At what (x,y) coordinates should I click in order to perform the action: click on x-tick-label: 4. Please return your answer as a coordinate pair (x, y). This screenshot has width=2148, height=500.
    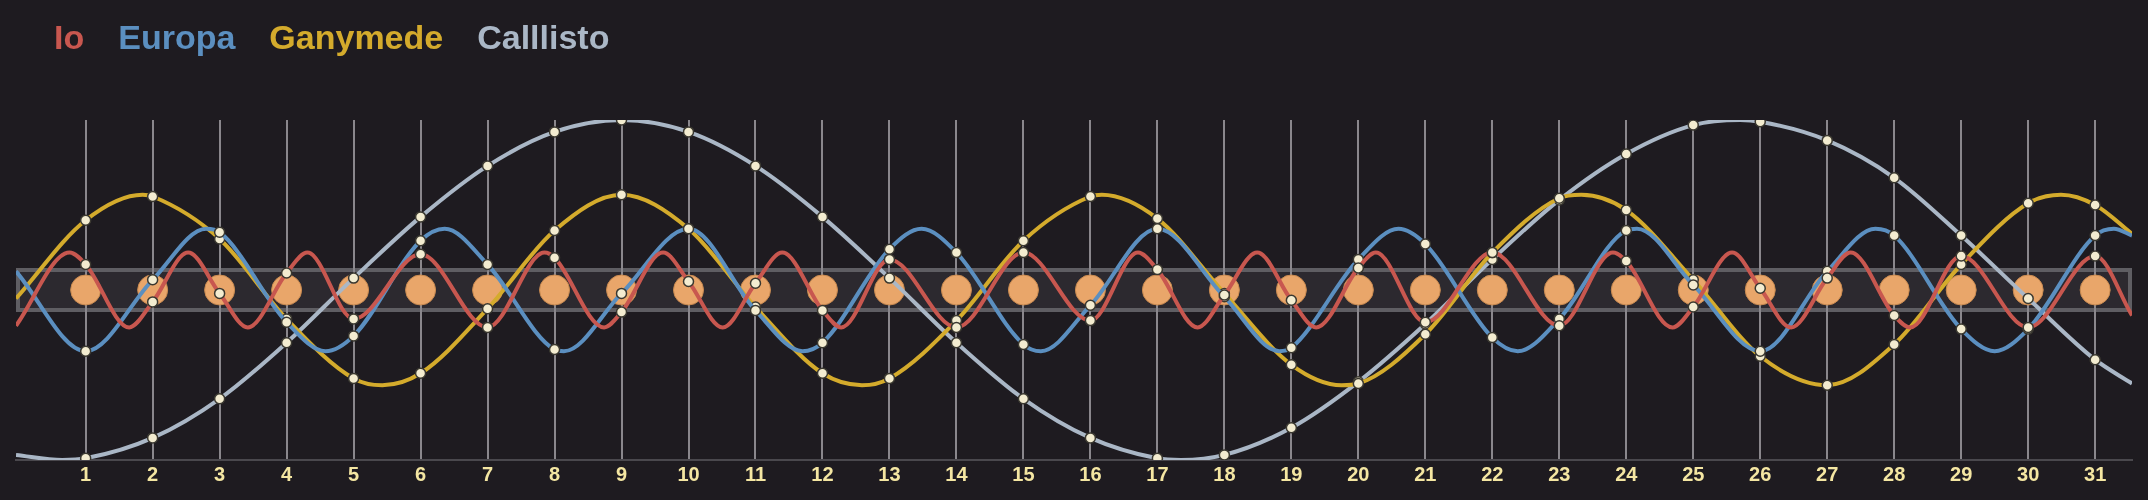
    Looking at the image, I should click on (287, 473).